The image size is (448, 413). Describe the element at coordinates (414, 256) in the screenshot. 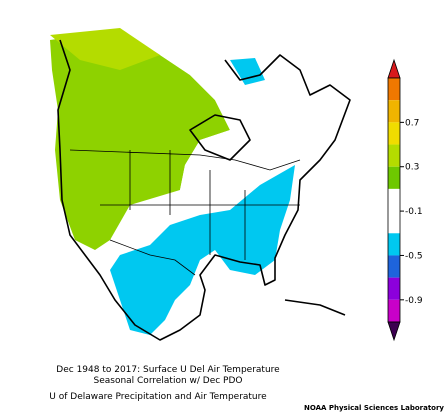

I see `colorbar-label: -0.5` at that location.